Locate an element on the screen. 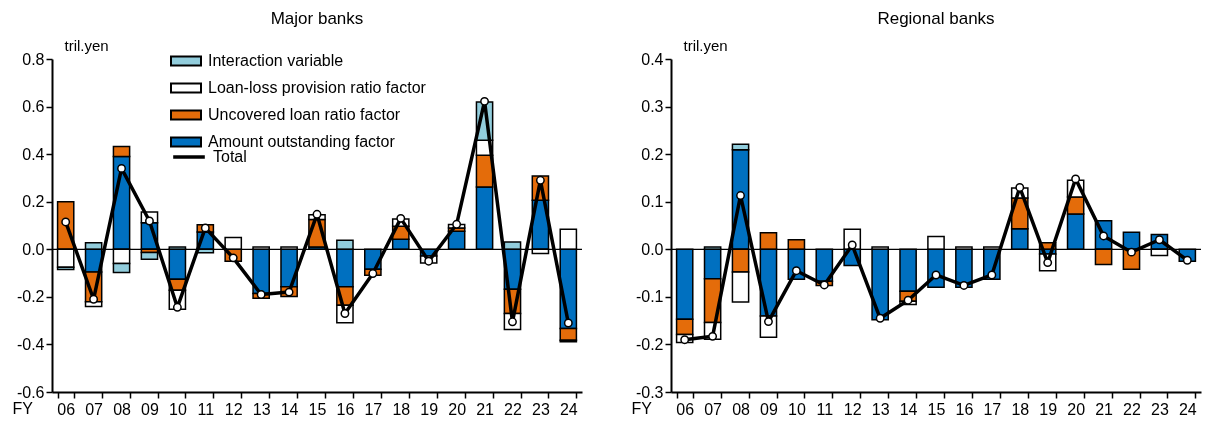 The width and height of the screenshot is (1226, 428). y-tick-label: 0.1 is located at coordinates (652, 202).